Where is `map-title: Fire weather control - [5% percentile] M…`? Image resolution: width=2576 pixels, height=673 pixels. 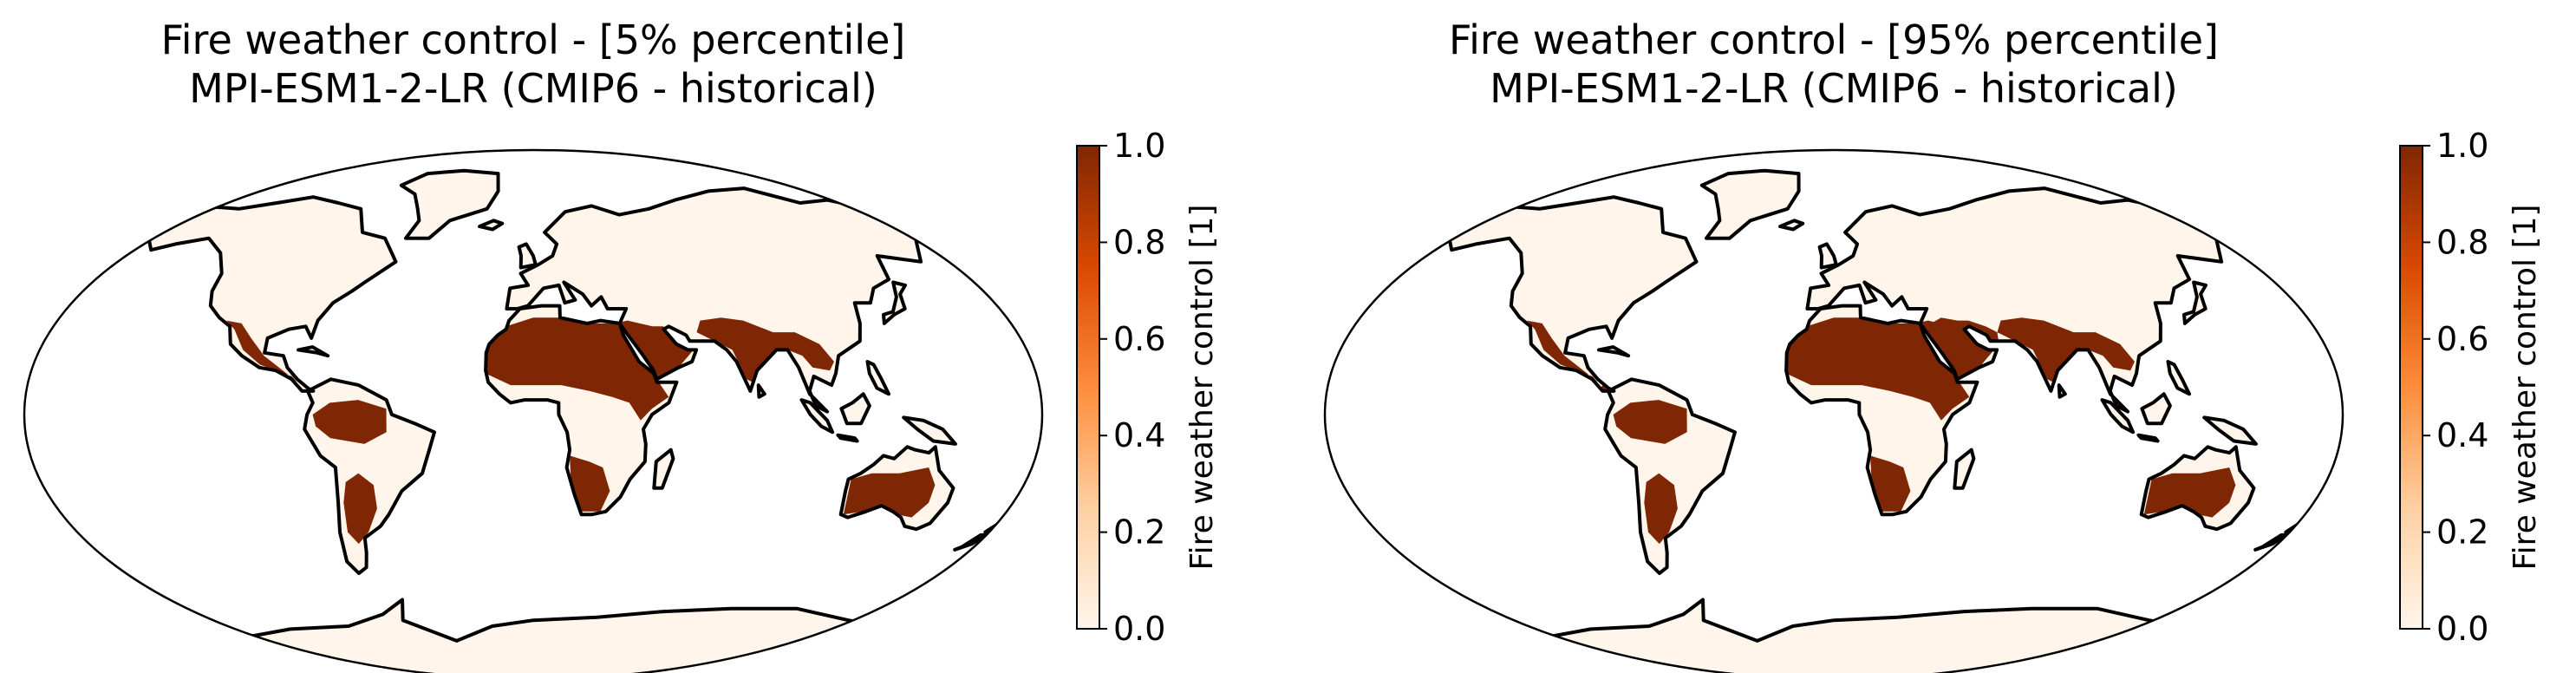
map-title: Fire weather control - [5% percentile] M… is located at coordinates (533, 64).